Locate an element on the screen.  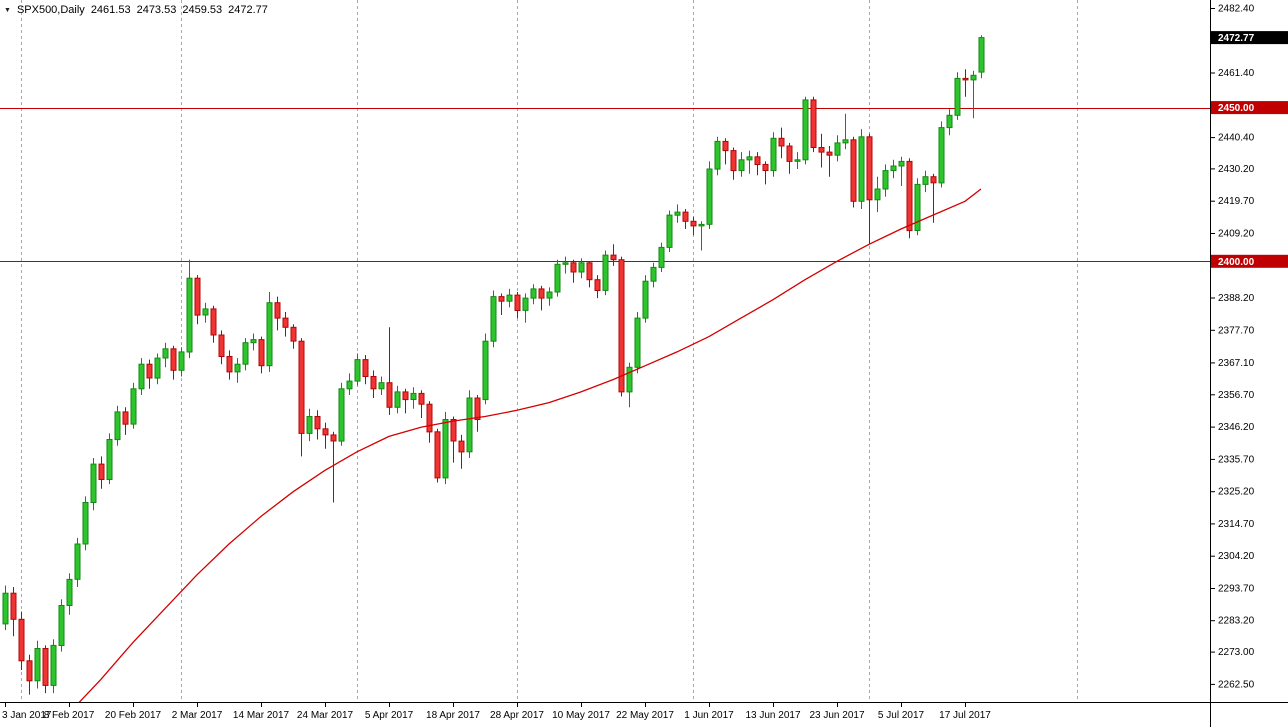
time-axis-label: 20 Feb 2017 is located at coordinates (133, 715).